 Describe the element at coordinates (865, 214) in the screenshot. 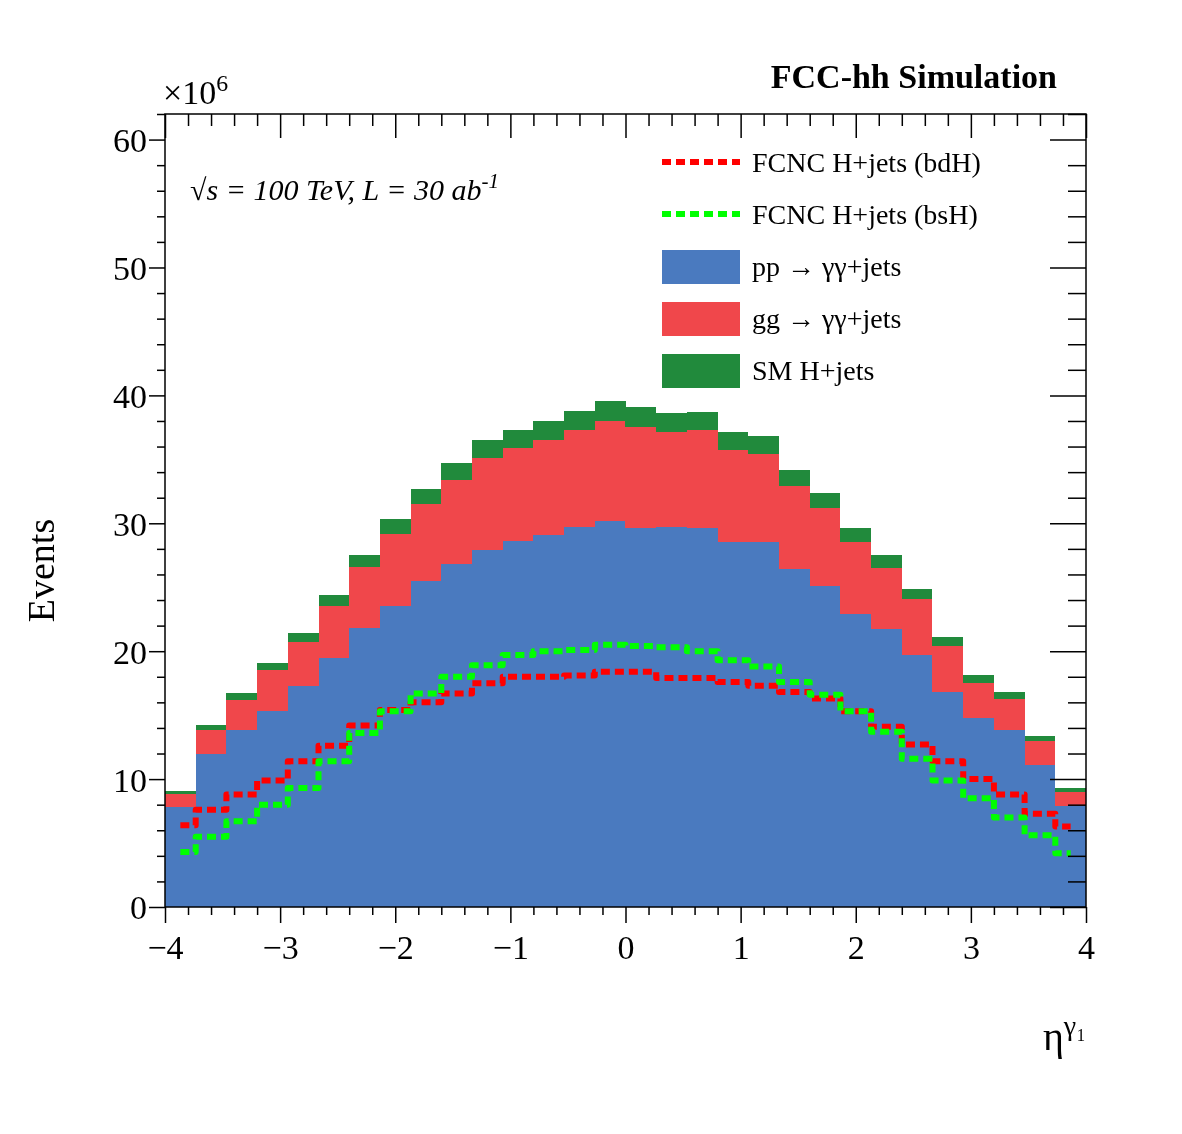

I see `legend-label: FCNC H+jets (bsH)` at that location.